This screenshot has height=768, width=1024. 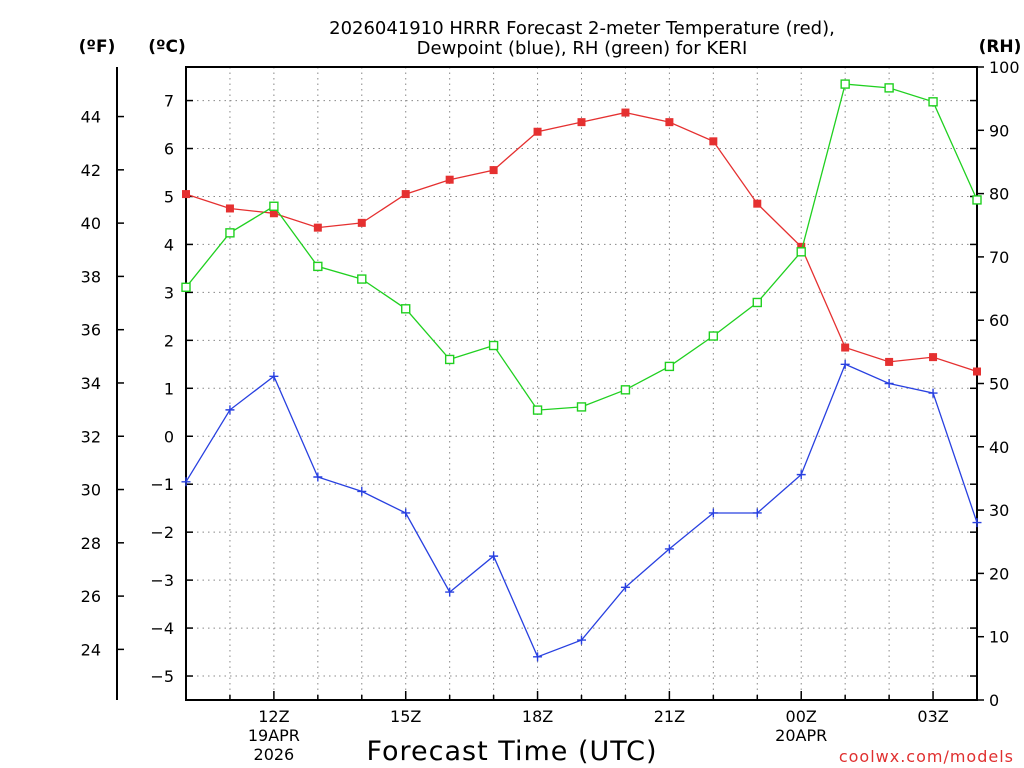 What do you see at coordinates (999, 194) in the screenshot?
I see `rh-tick-label: 80` at bounding box center [999, 194].